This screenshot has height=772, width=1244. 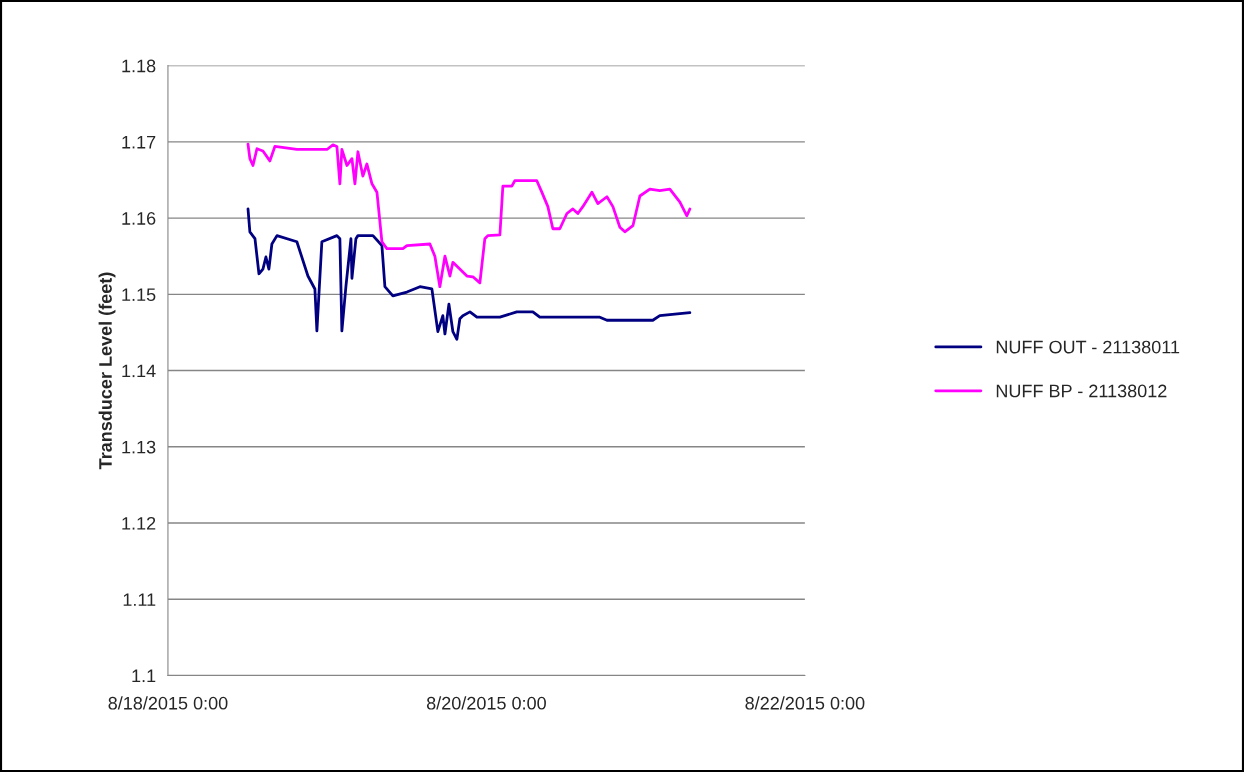 I want to click on y-tick-label: 1.12, so click(x=139, y=523).